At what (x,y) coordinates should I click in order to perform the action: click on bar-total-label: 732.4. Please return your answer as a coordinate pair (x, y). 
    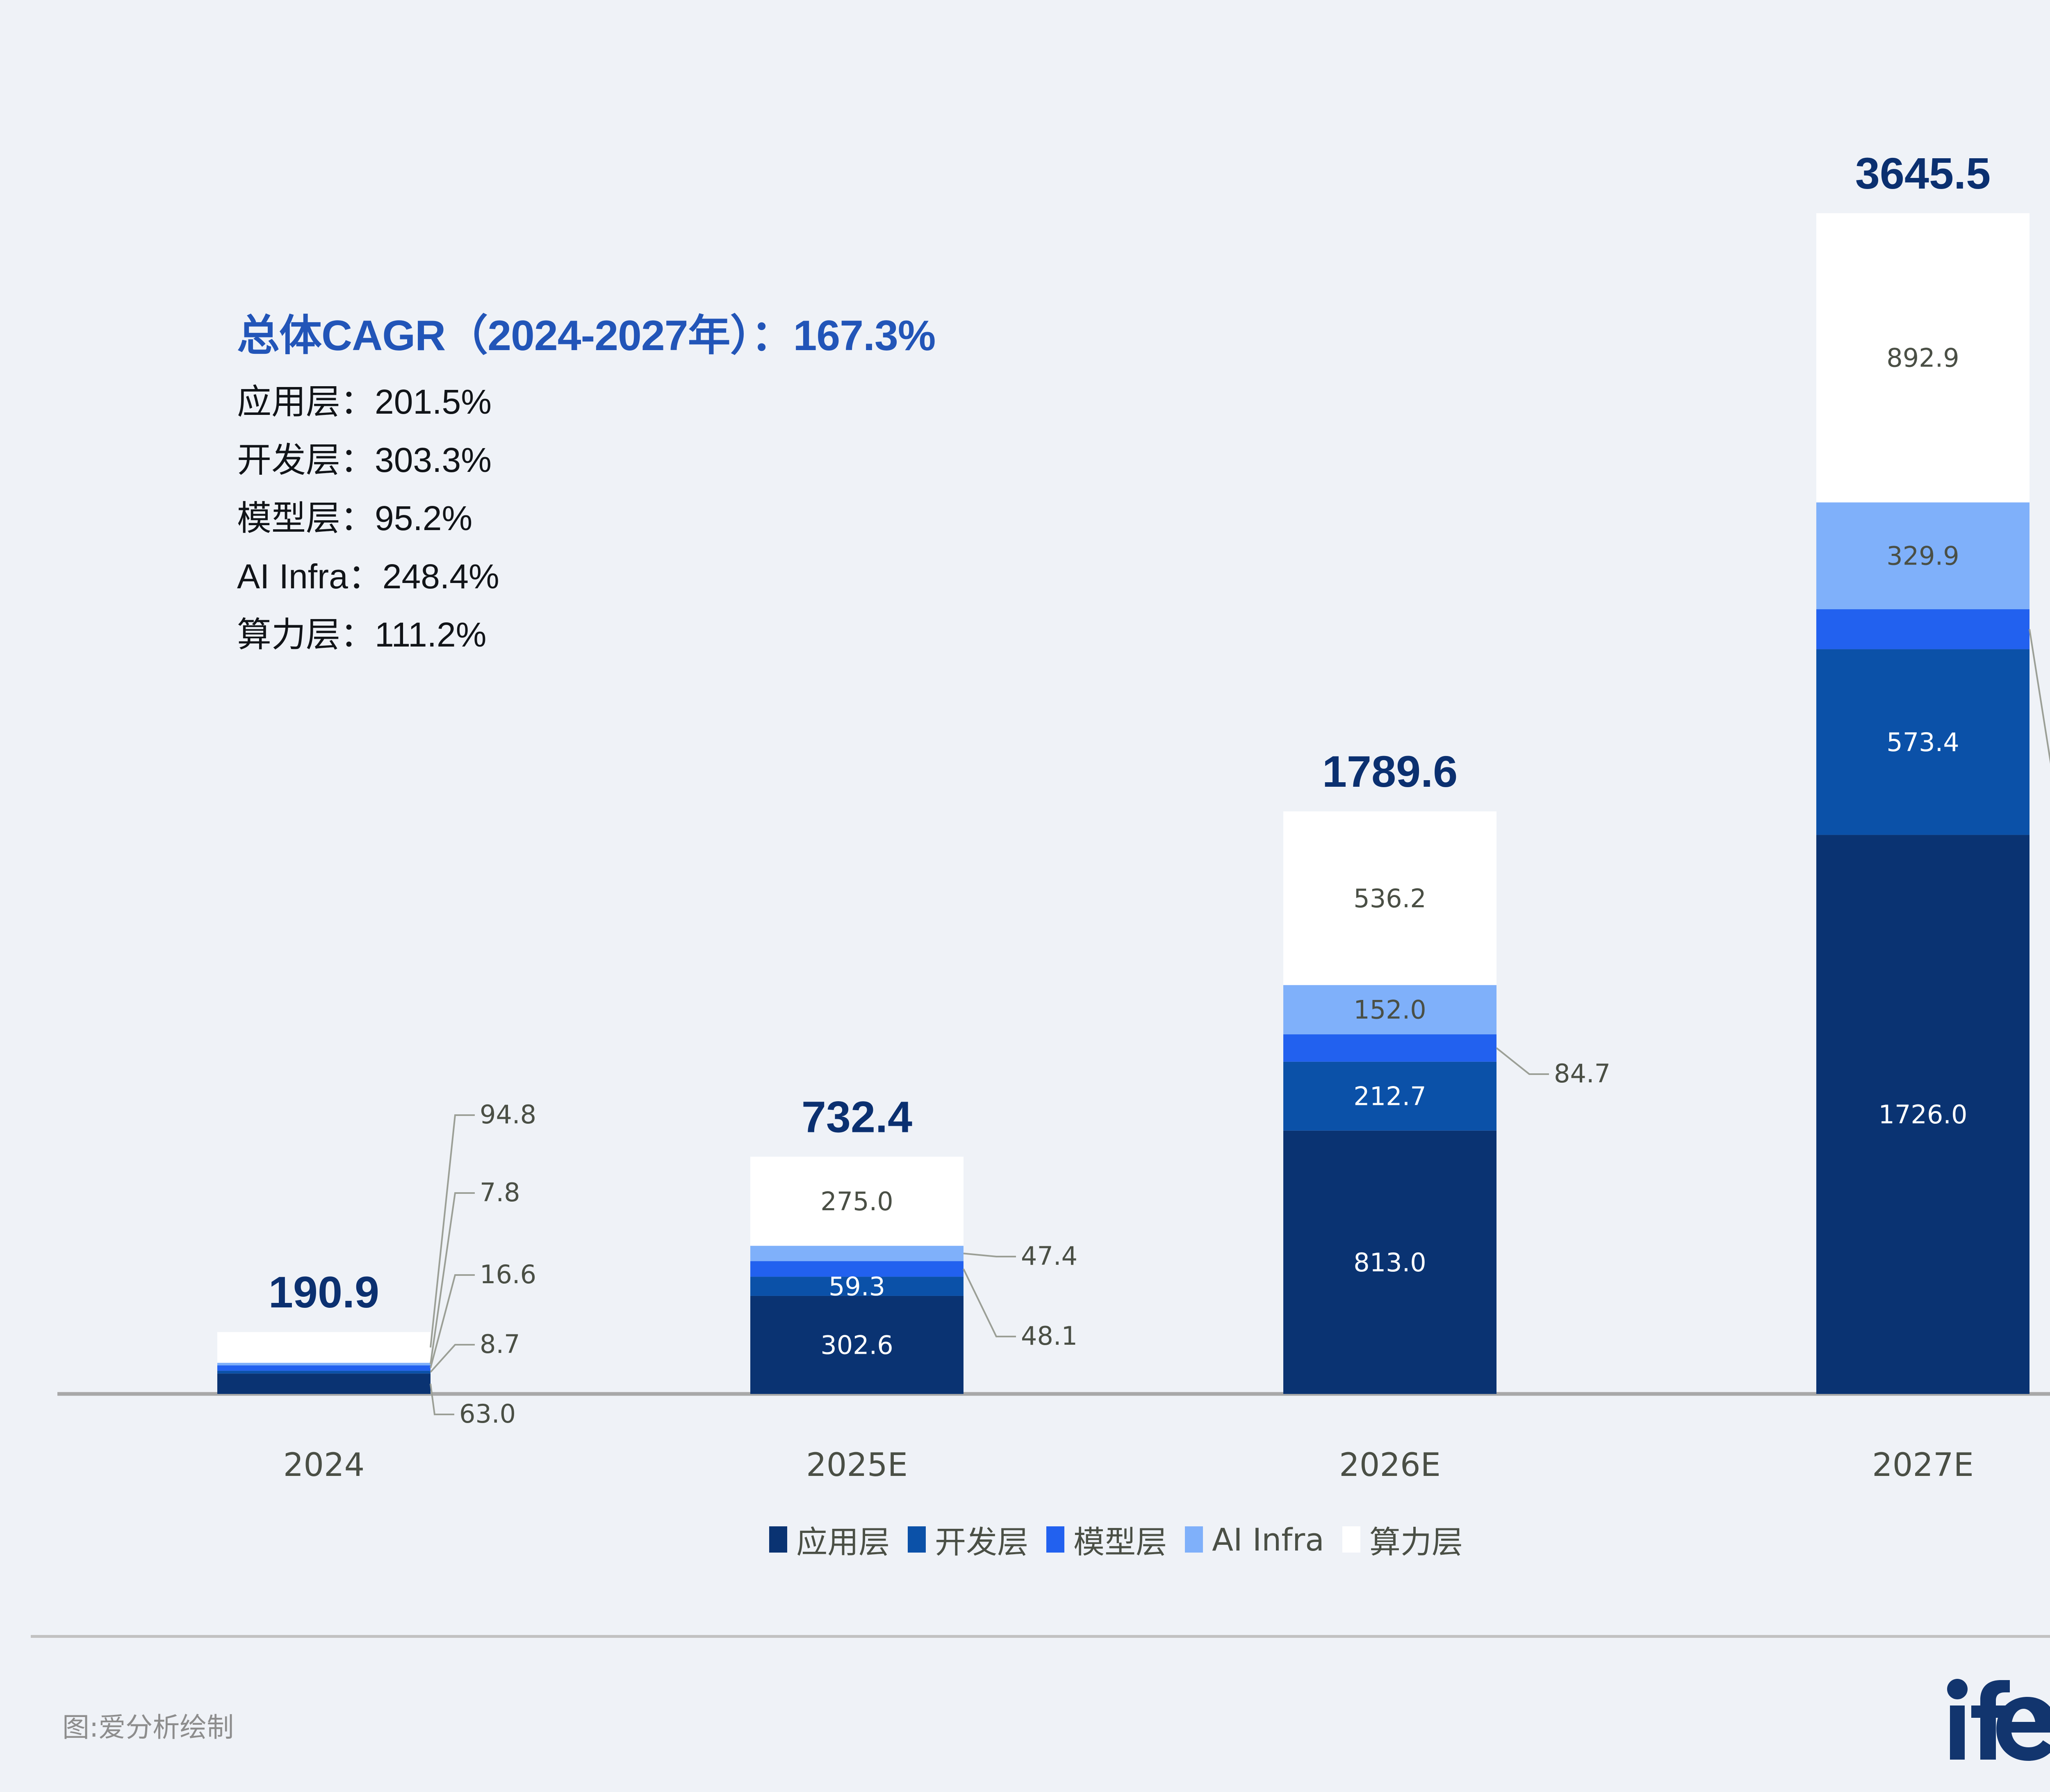
    Looking at the image, I should click on (857, 1116).